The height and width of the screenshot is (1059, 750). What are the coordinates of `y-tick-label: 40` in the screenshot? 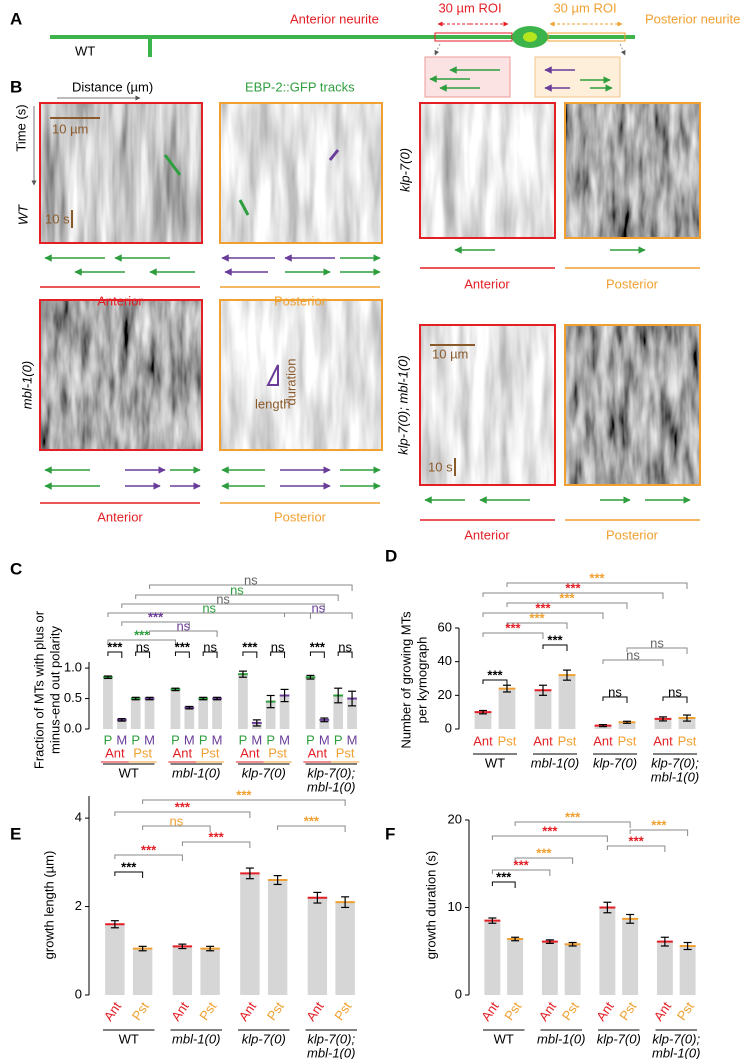 It's located at (445, 660).